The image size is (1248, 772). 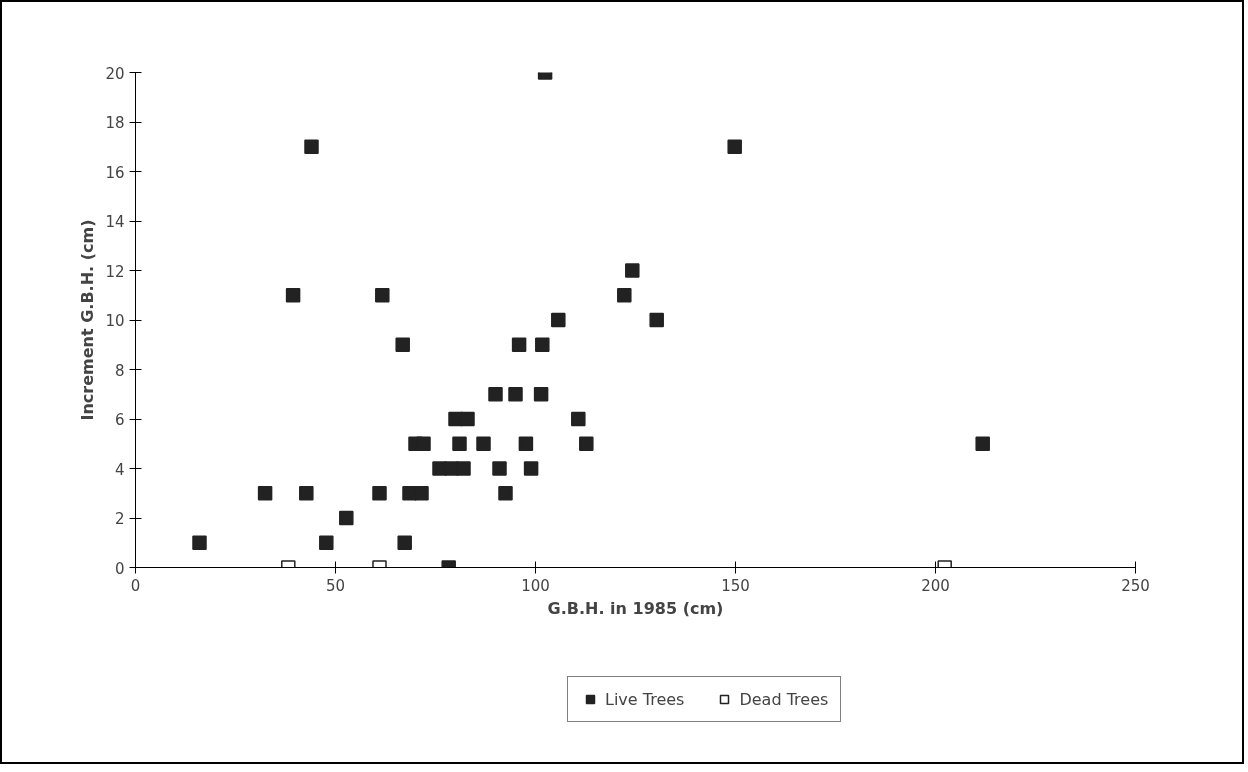 I want to click on legend-label: Dead Trees, so click(x=784, y=699).